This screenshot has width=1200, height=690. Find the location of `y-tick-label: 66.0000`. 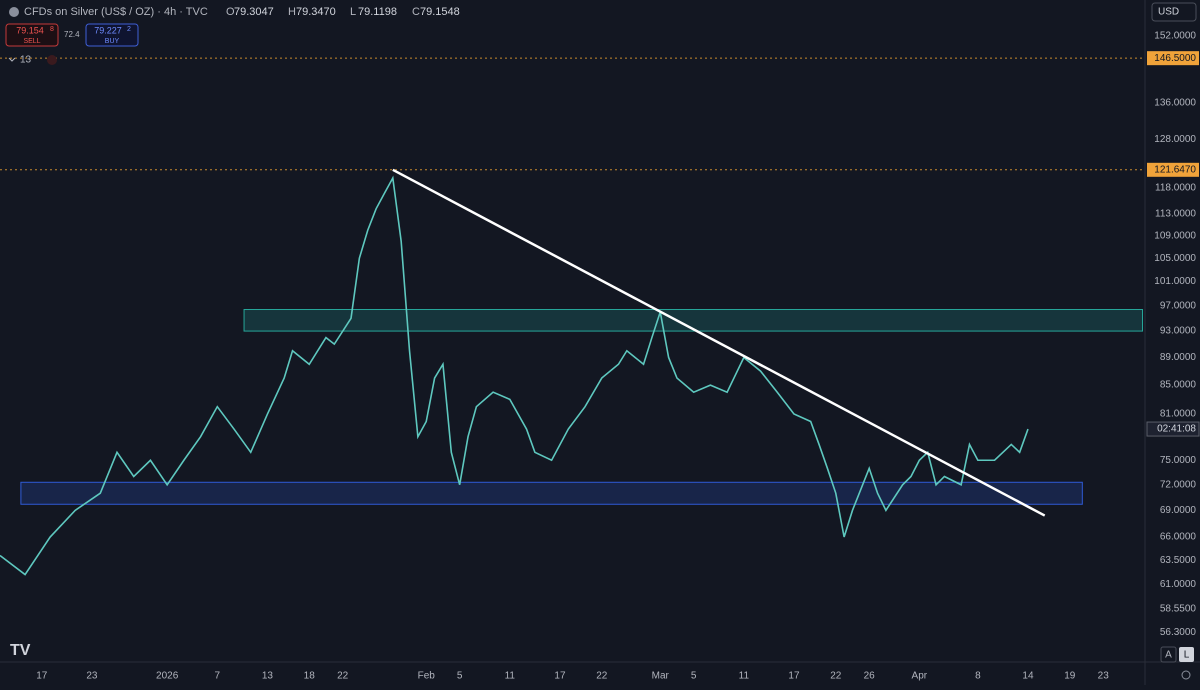

y-tick-label: 66.0000 is located at coordinates (1178, 537).